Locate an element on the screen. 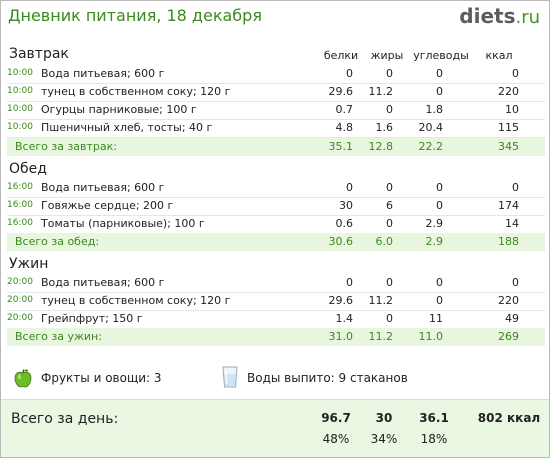 Image resolution: width=550 pixels, height=458 pixels. meal-total-lunch: Всего за обед: 30.6 6.0 2.9 188 is located at coordinates (276, 242).